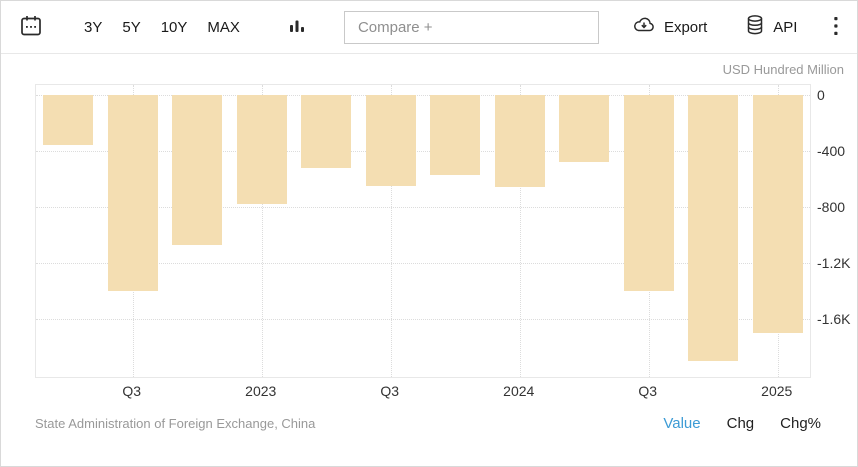  What do you see at coordinates (174, 27) in the screenshot?
I see `range-10y-button: 10Y` at bounding box center [174, 27].